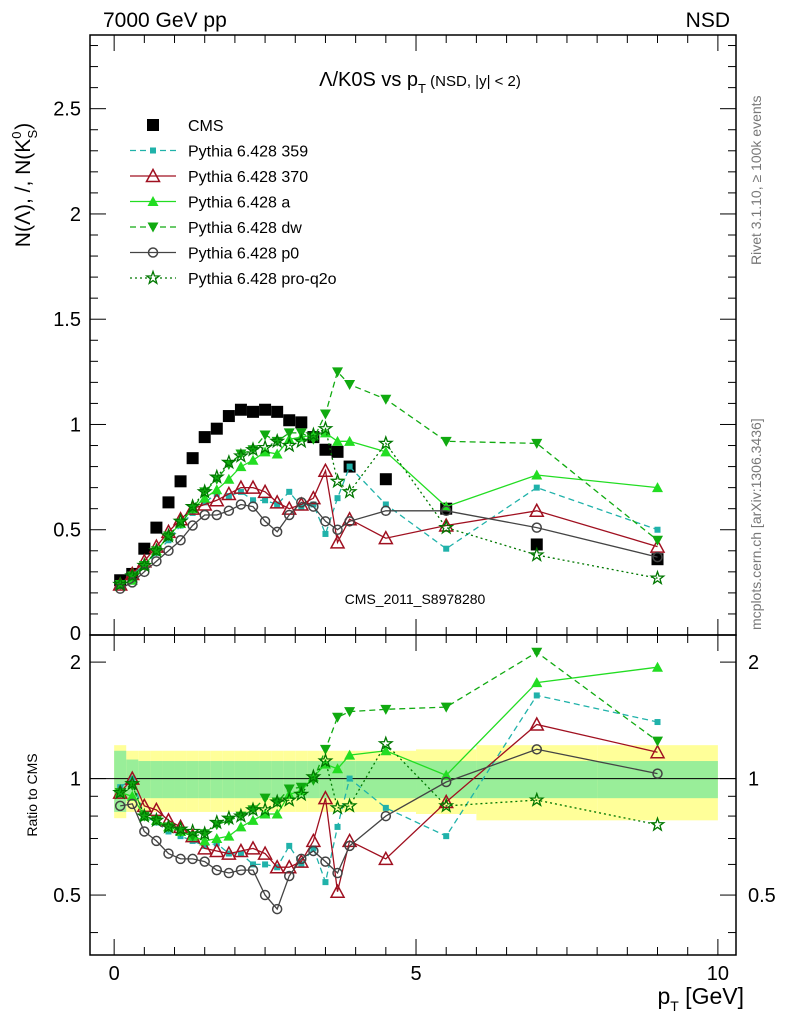 Image resolution: width=786 pixels, height=1024 pixels. I want to click on ylabel-sub: S, so click(32, 133).